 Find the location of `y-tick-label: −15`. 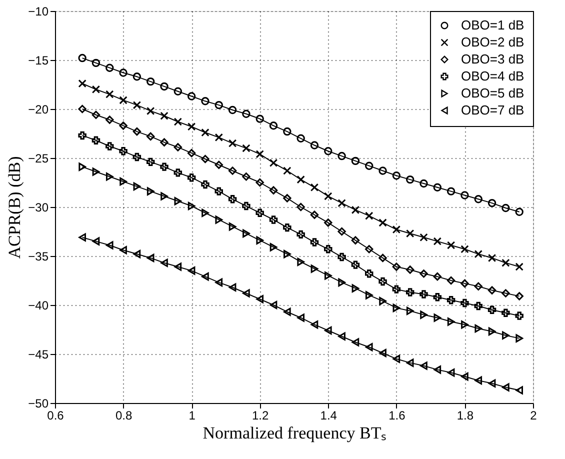

y-tick-label: −15 is located at coordinates (38, 61).